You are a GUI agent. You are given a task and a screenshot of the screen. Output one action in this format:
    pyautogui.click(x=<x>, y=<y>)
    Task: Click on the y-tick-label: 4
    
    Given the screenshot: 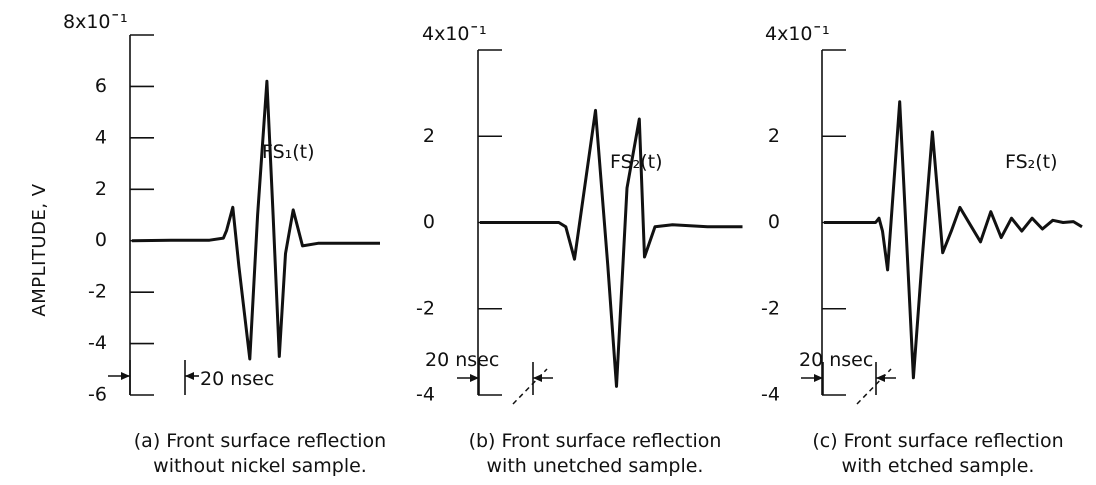 What is the action you would take?
    pyautogui.click(x=101, y=137)
    